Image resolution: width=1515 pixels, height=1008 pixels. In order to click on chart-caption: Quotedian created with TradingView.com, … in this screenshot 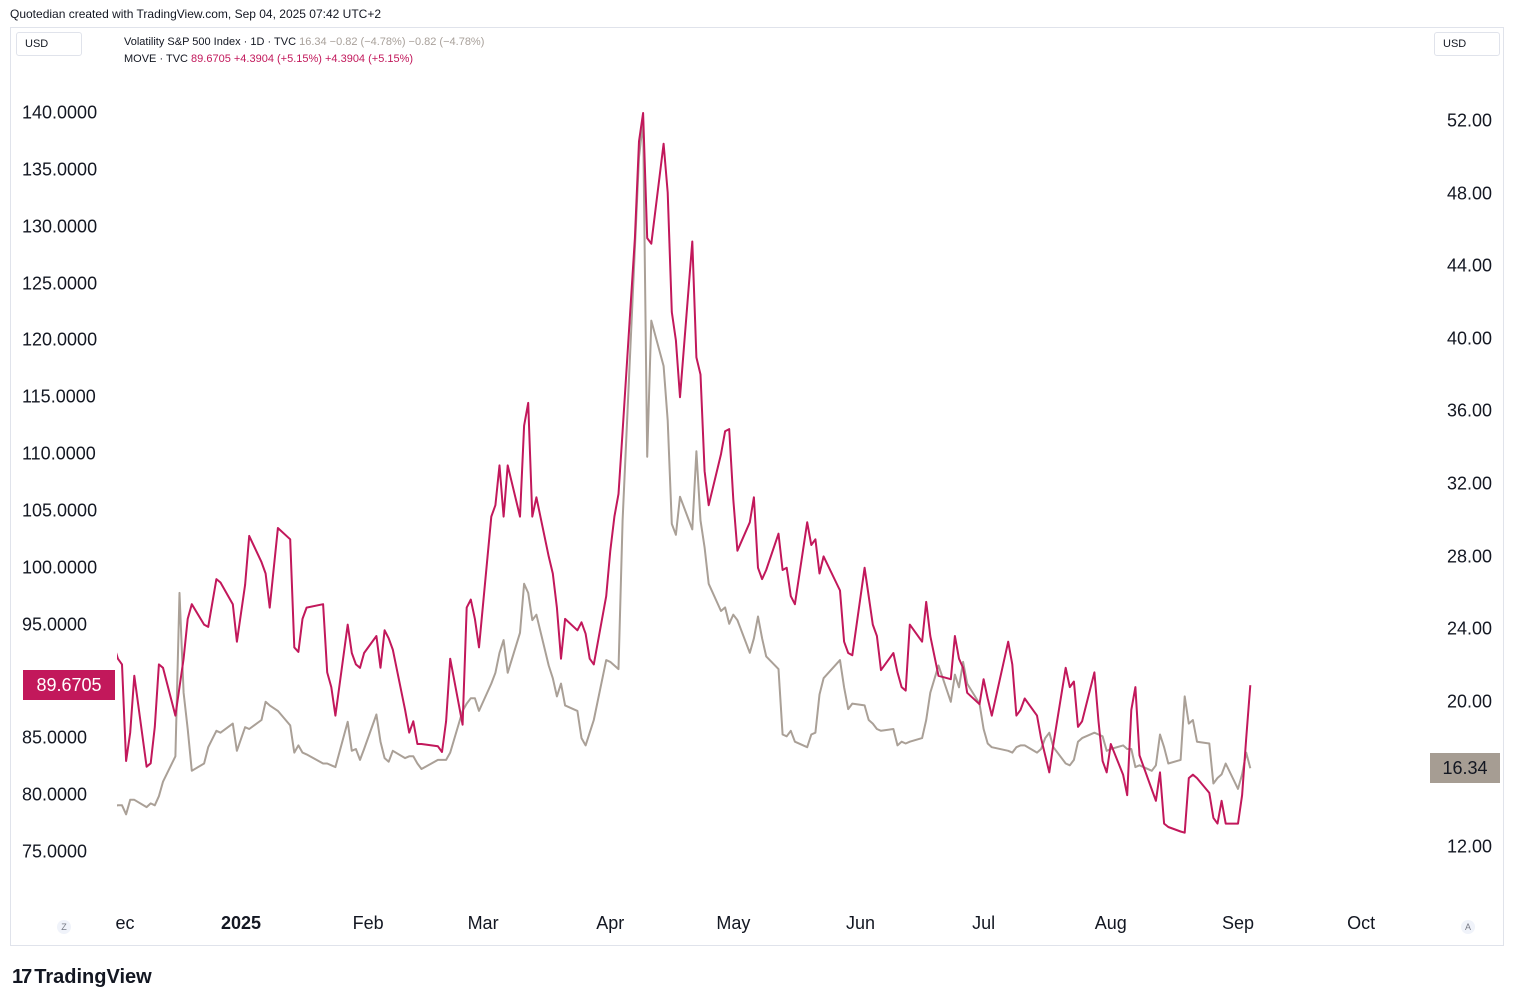, I will do `click(196, 14)`.